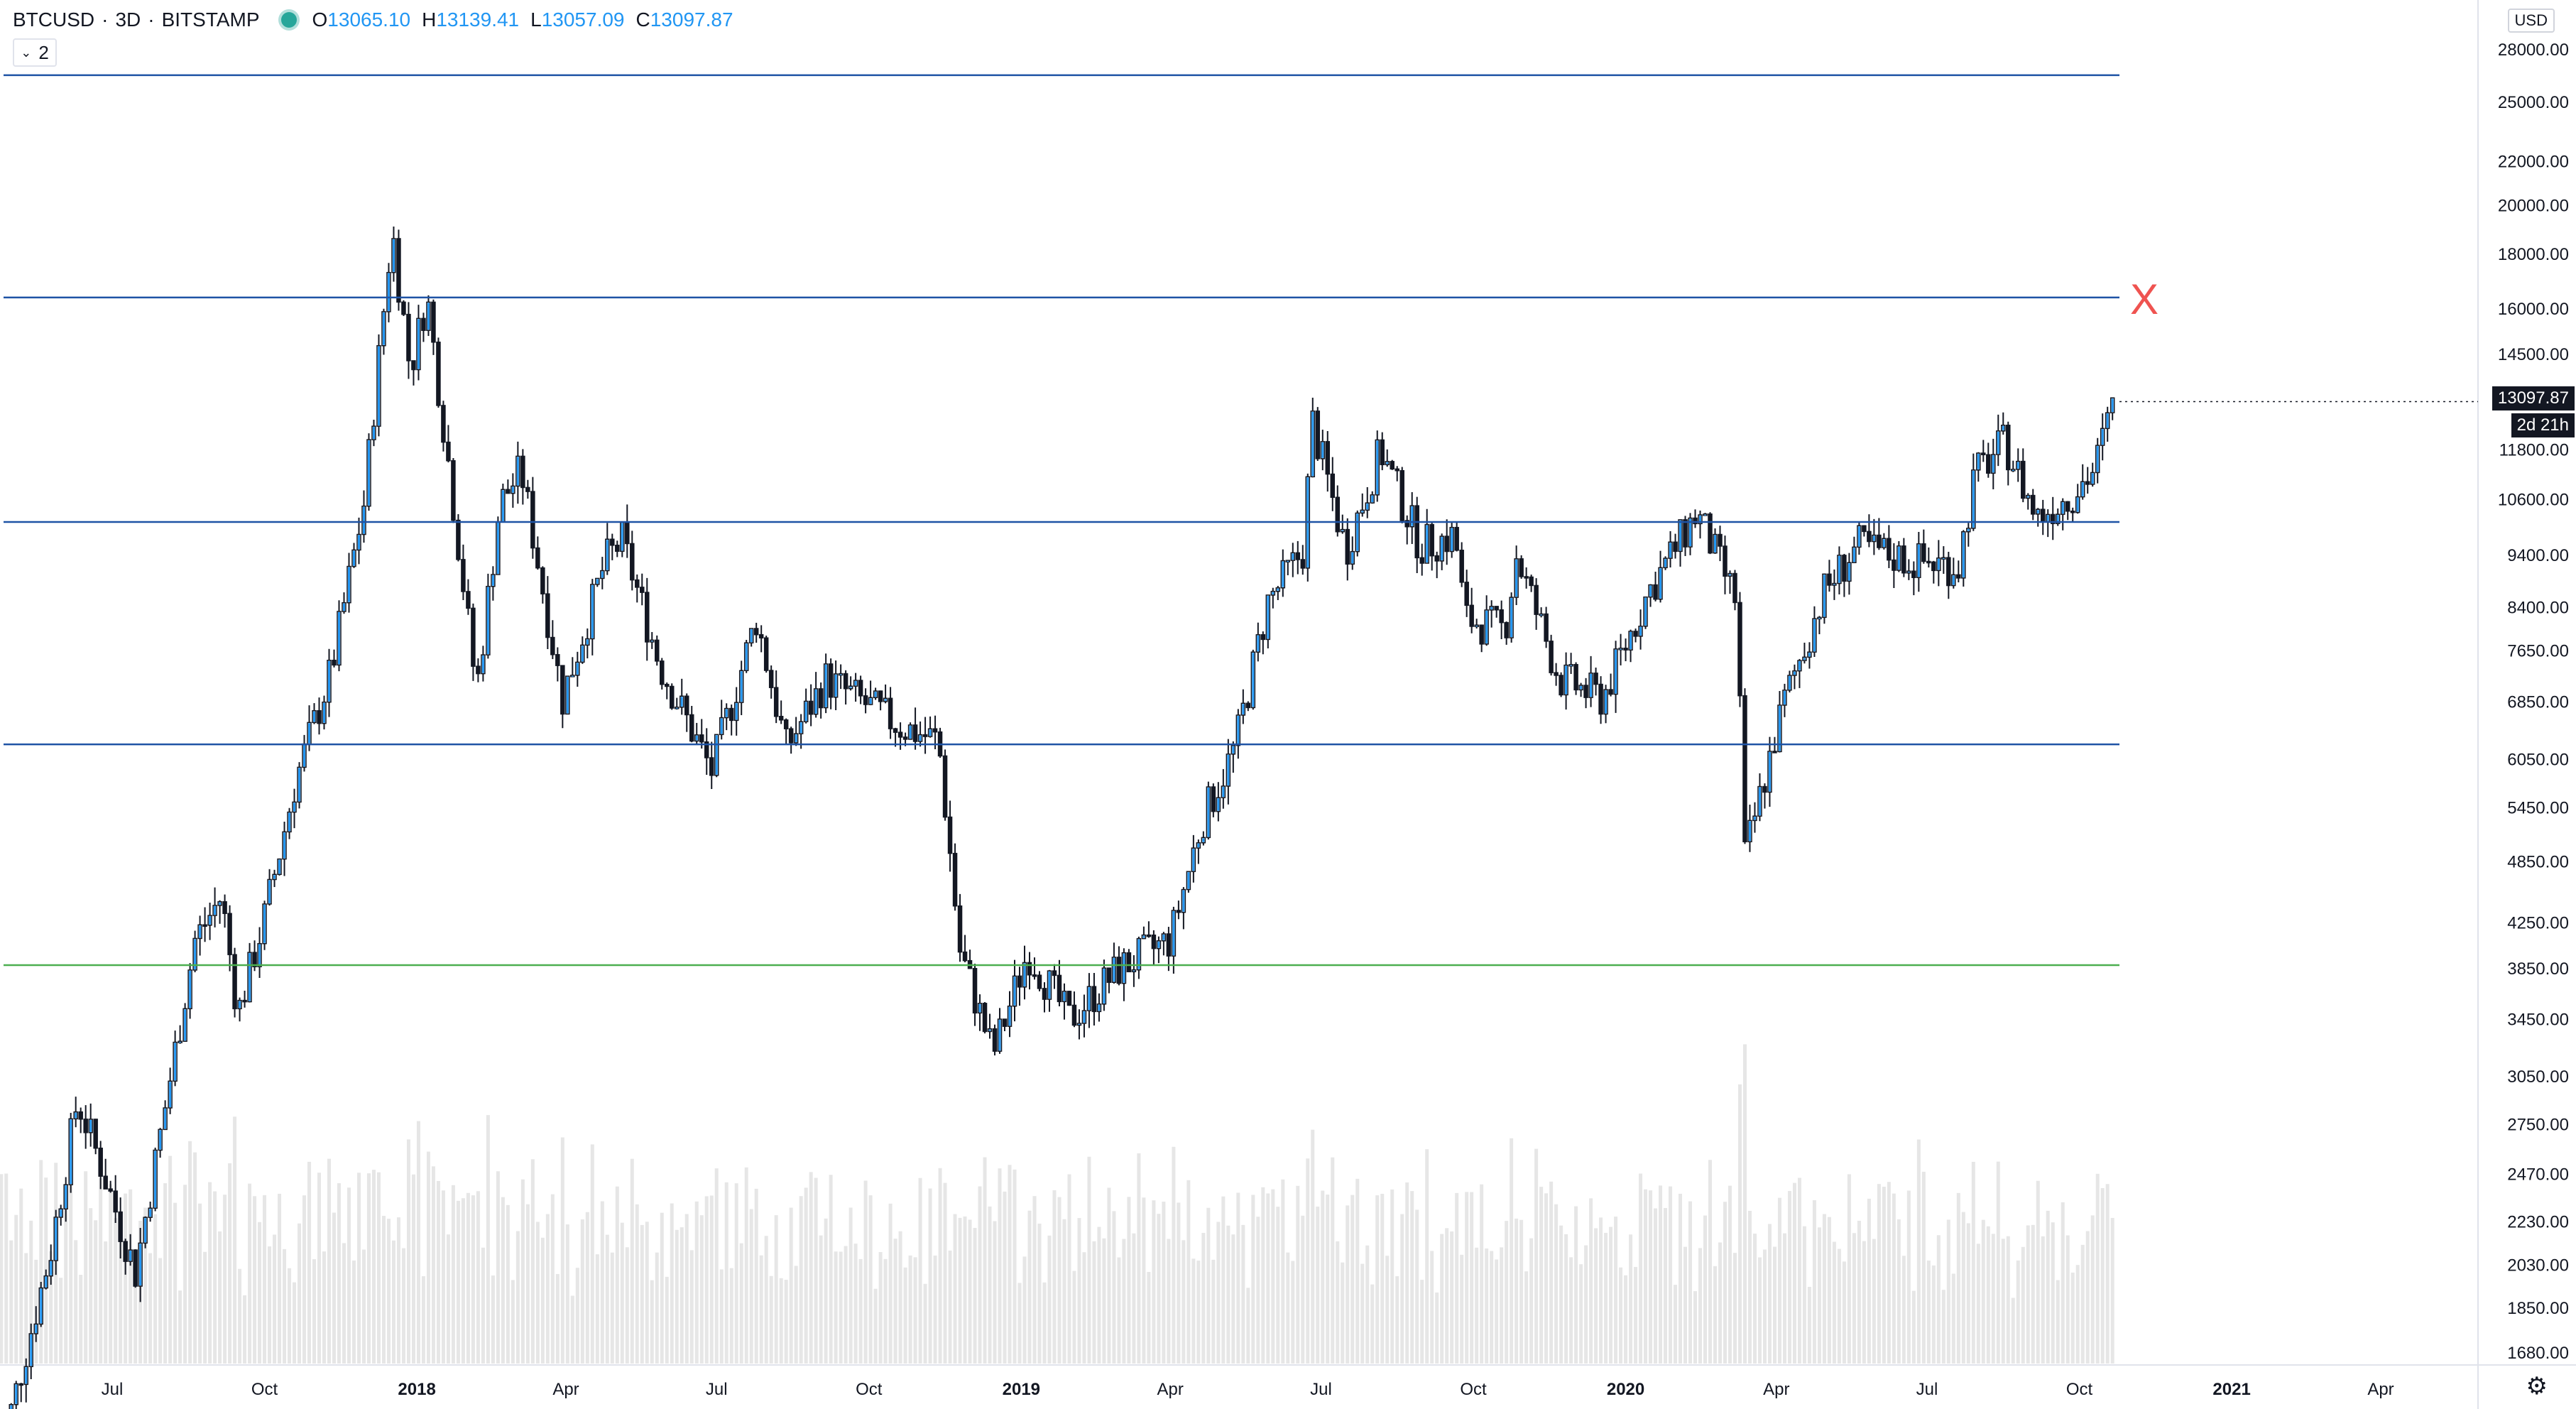  Describe the element at coordinates (54, 20) in the screenshot. I see `symbol-label: BTCUSD` at that location.